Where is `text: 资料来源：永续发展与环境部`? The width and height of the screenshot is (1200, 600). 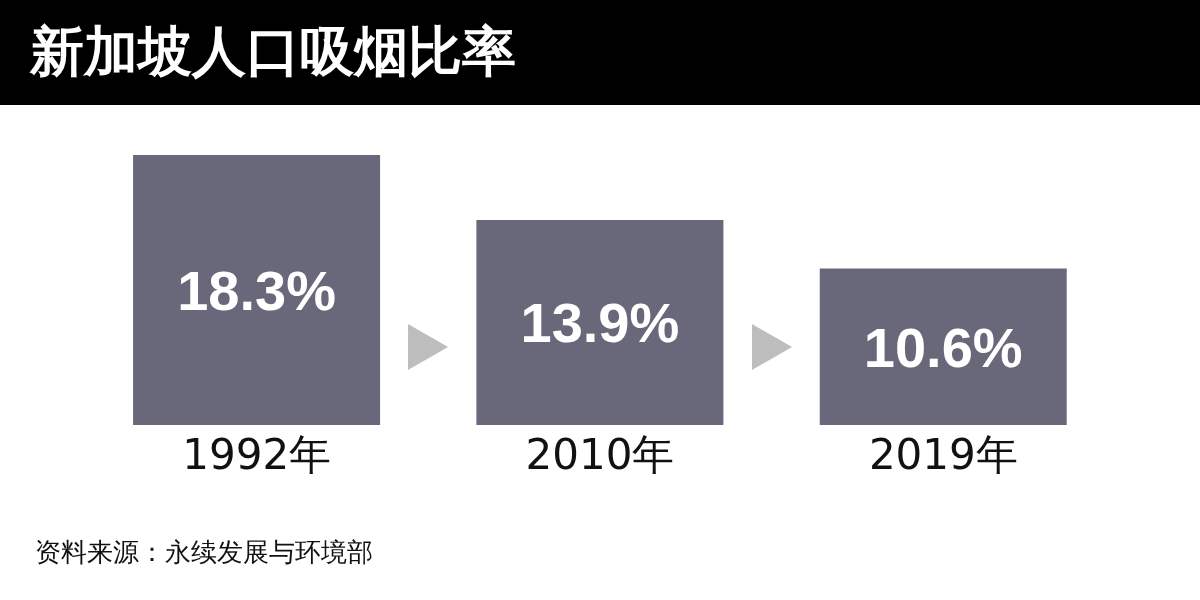 text: 资料来源：永续发展与环境部 is located at coordinates (204, 552).